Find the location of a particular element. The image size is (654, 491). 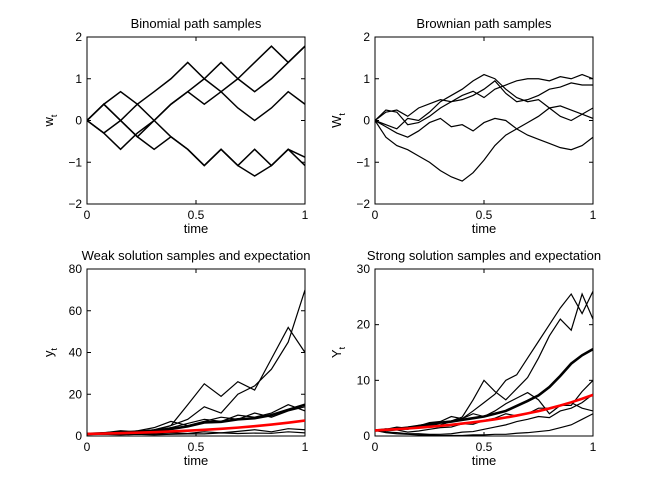

strong-title: Strong solution samples and expectation is located at coordinates (484, 255).